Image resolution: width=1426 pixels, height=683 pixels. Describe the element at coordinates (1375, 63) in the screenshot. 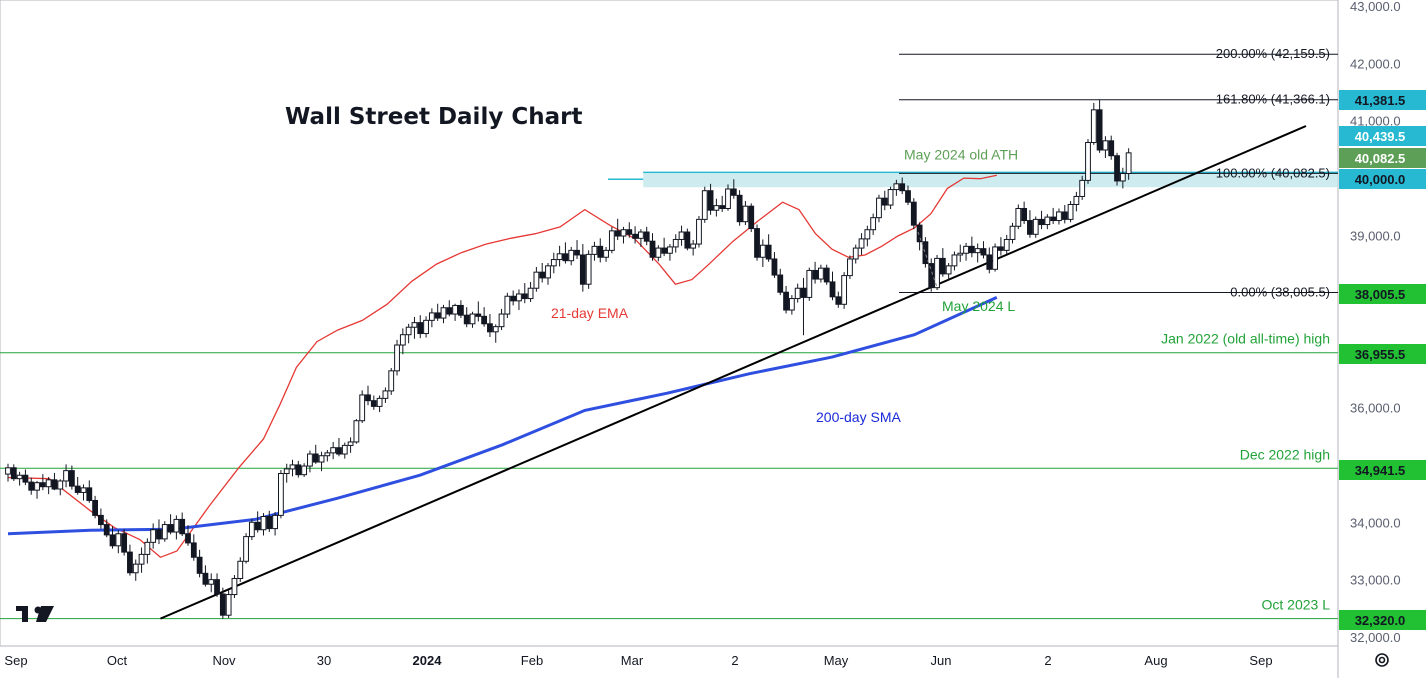

I see `y-tick-label: 42,000.0` at that location.